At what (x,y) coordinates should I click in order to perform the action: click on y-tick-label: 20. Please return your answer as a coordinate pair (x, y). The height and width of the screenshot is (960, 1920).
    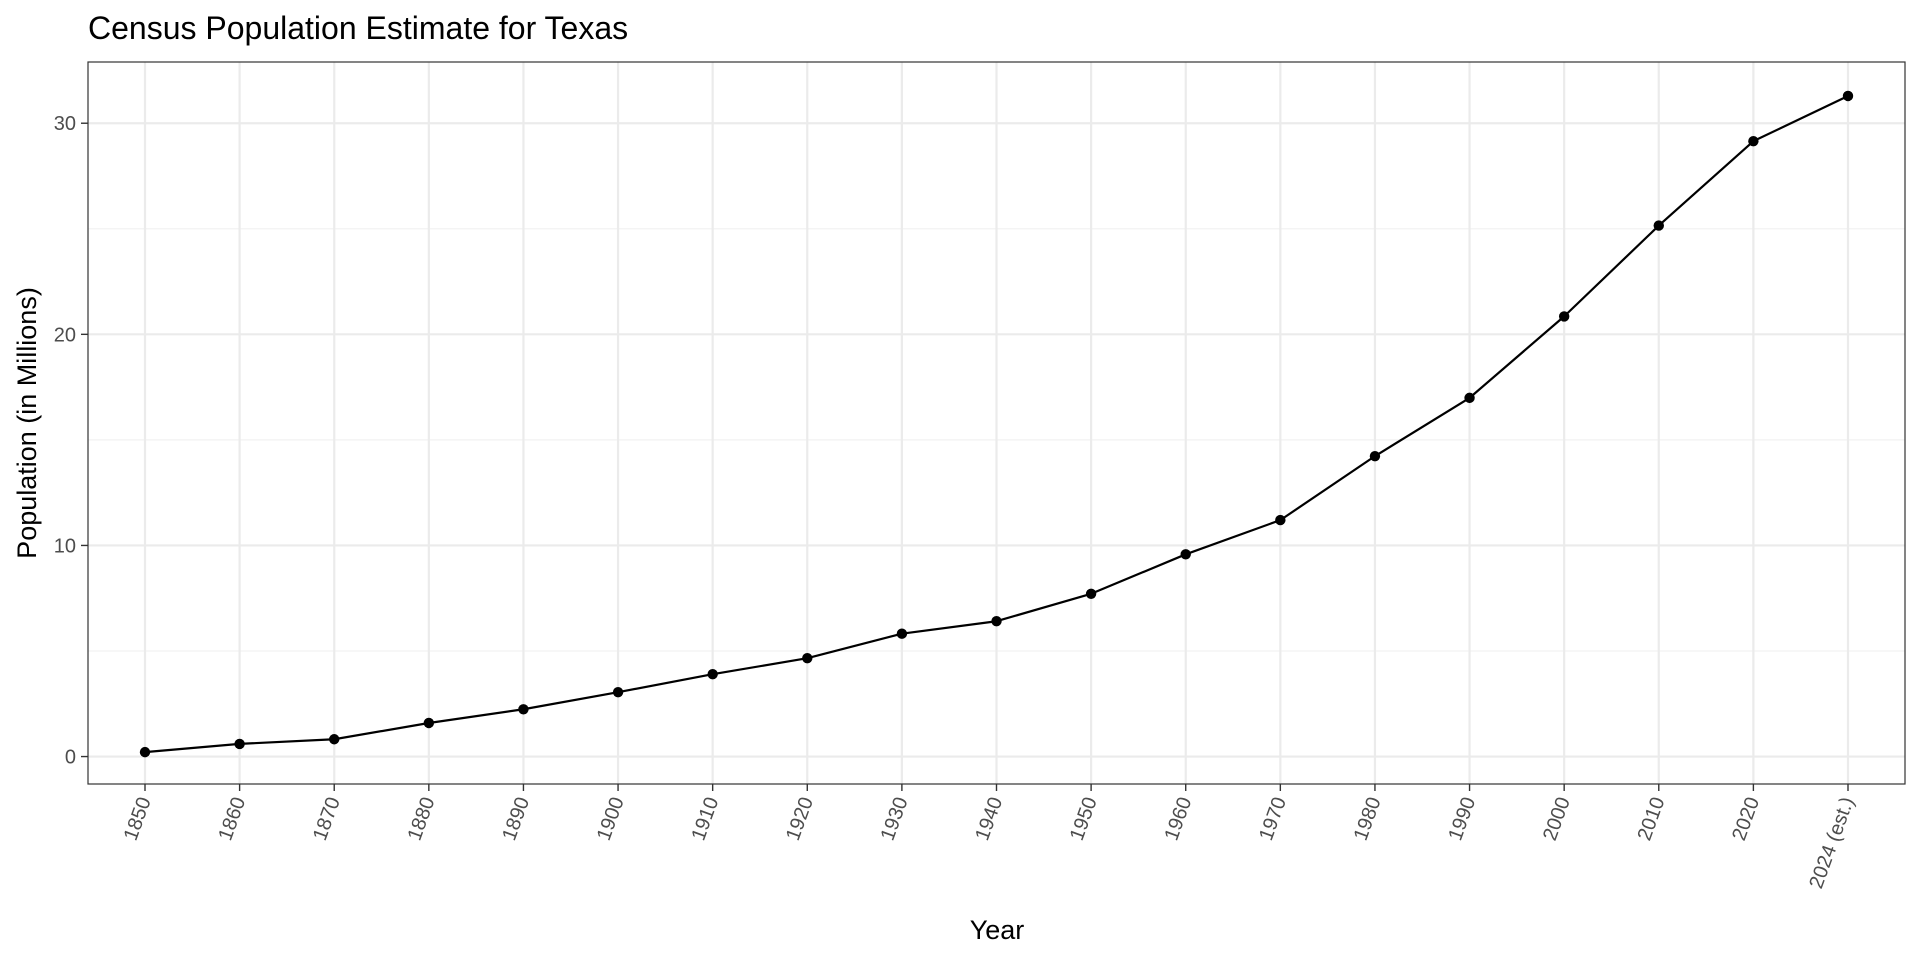
    Looking at the image, I should click on (65, 335).